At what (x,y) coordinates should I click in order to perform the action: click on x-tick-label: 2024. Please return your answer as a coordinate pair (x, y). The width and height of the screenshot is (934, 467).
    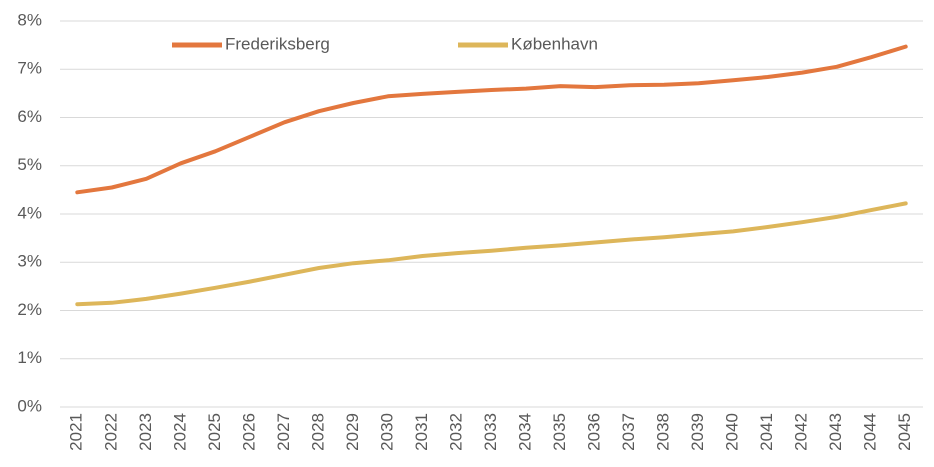
    Looking at the image, I should click on (179, 432).